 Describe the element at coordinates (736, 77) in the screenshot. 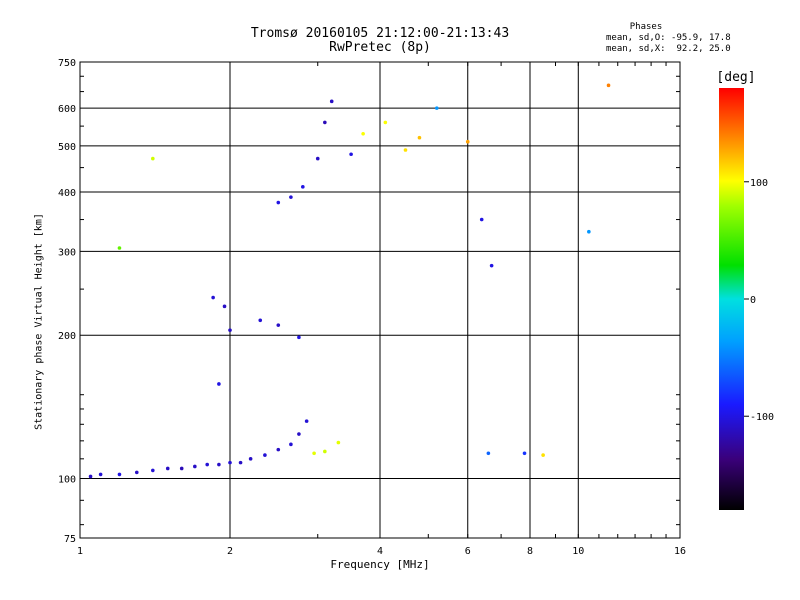

I see `colorbar-unit: [deg]` at that location.